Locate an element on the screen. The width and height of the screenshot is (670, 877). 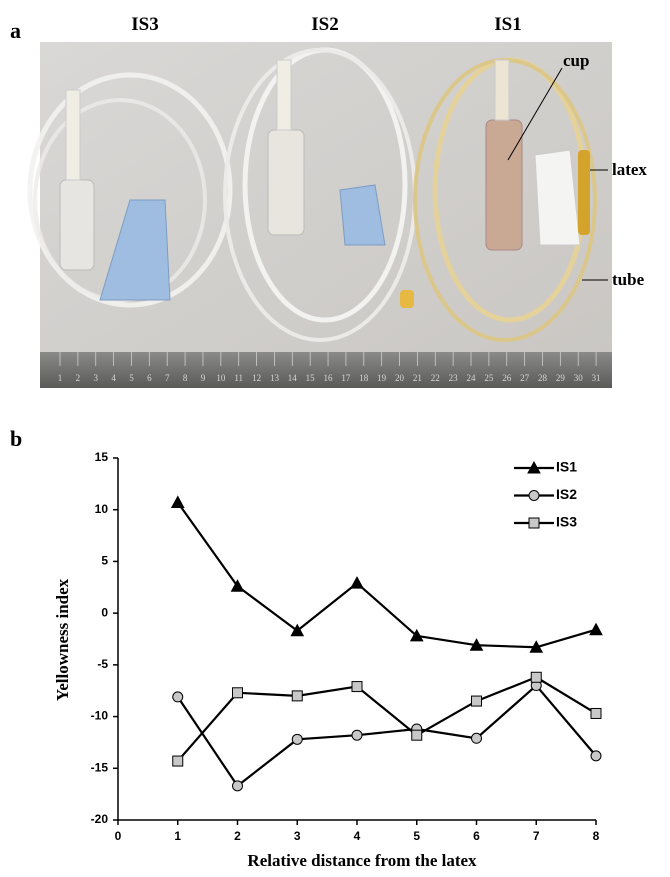
ruler-number: 1 is located at coordinates (60, 378).